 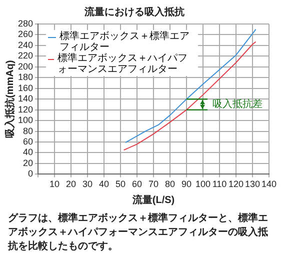 What do you see at coordinates (269, 184) in the screenshot?
I see `x-tick-label: 140` at bounding box center [269, 184].